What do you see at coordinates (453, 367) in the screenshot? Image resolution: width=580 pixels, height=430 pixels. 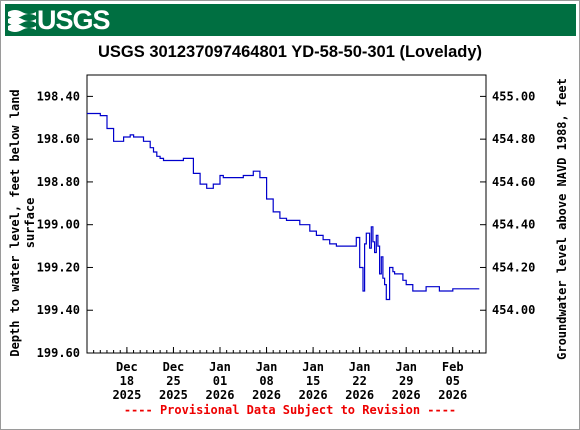 I see `x-tick-label: Feb` at bounding box center [453, 367].